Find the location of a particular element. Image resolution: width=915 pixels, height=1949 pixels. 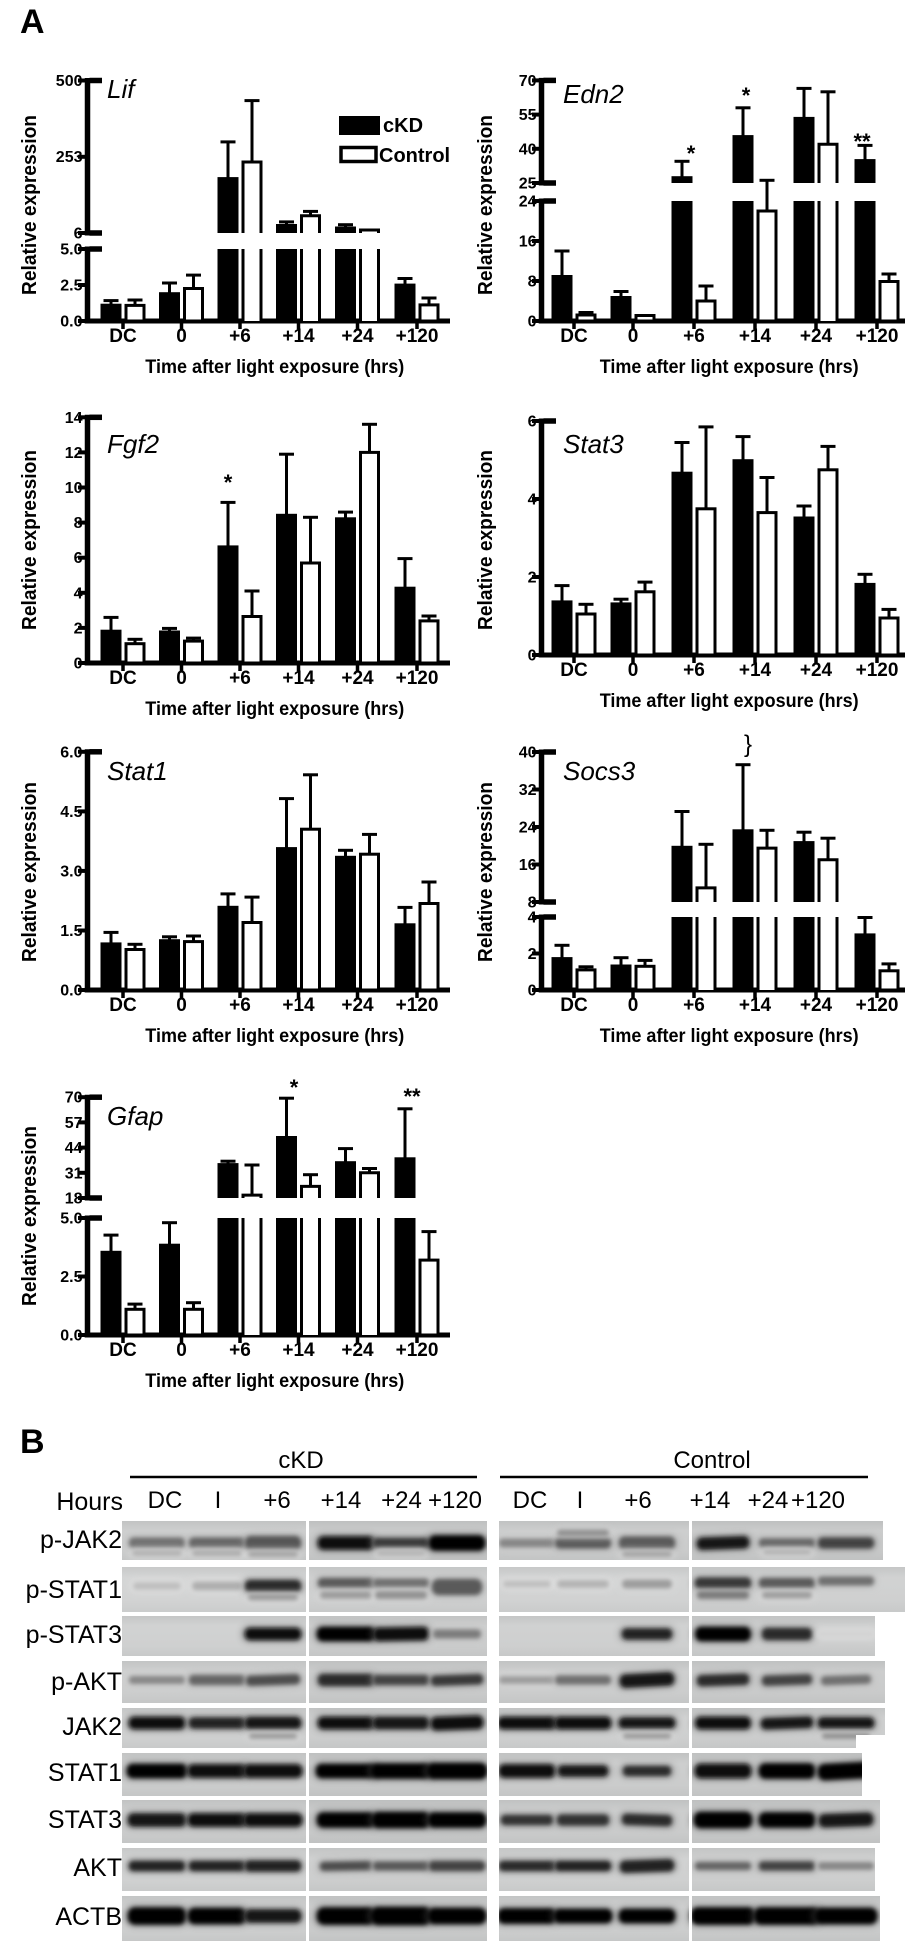

svg-text: Edn2 is located at coordinates (593, 94).